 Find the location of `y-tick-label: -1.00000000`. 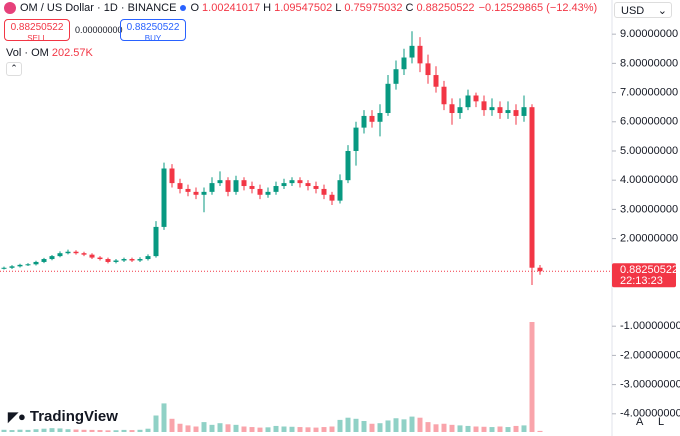

y-tick-label: -1.00000000 is located at coordinates (650, 326).